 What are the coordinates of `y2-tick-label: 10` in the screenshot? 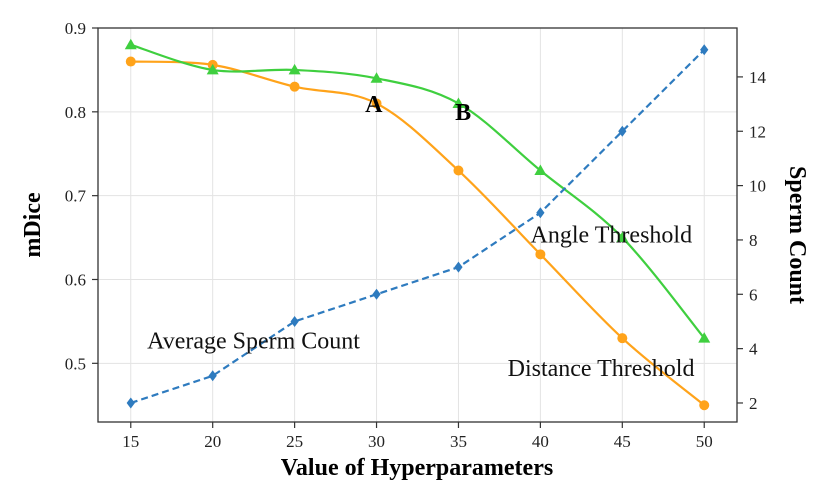 It's located at (757, 186).